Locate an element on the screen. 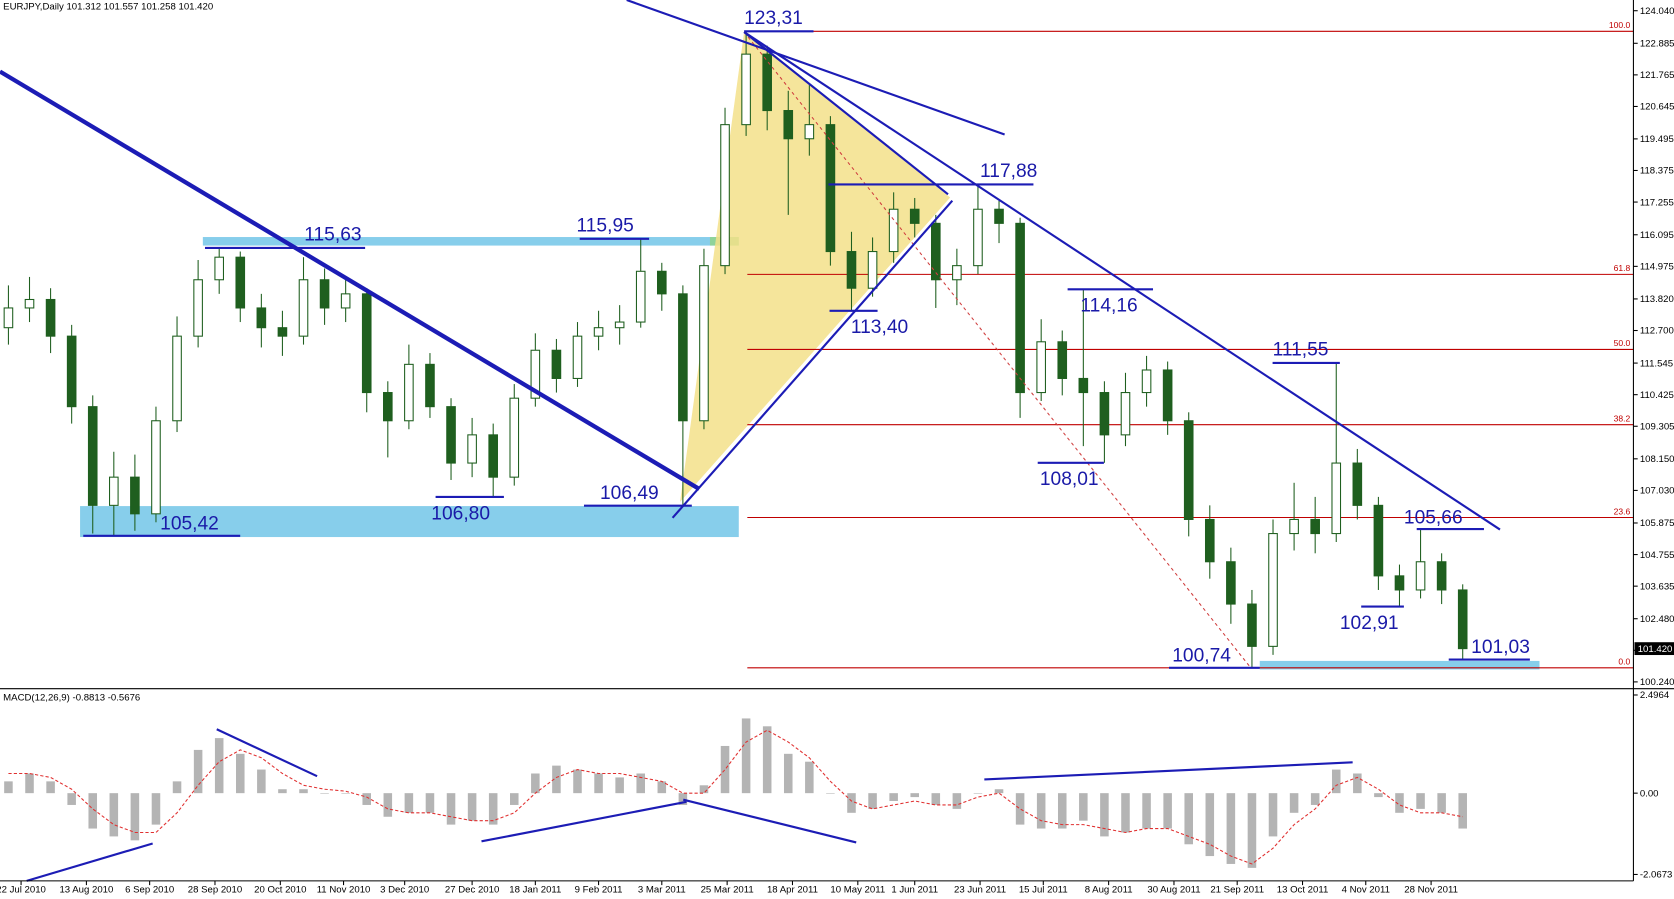 The width and height of the screenshot is (1674, 899). x-tick-label: 27 Dec 2010 is located at coordinates (472, 890).